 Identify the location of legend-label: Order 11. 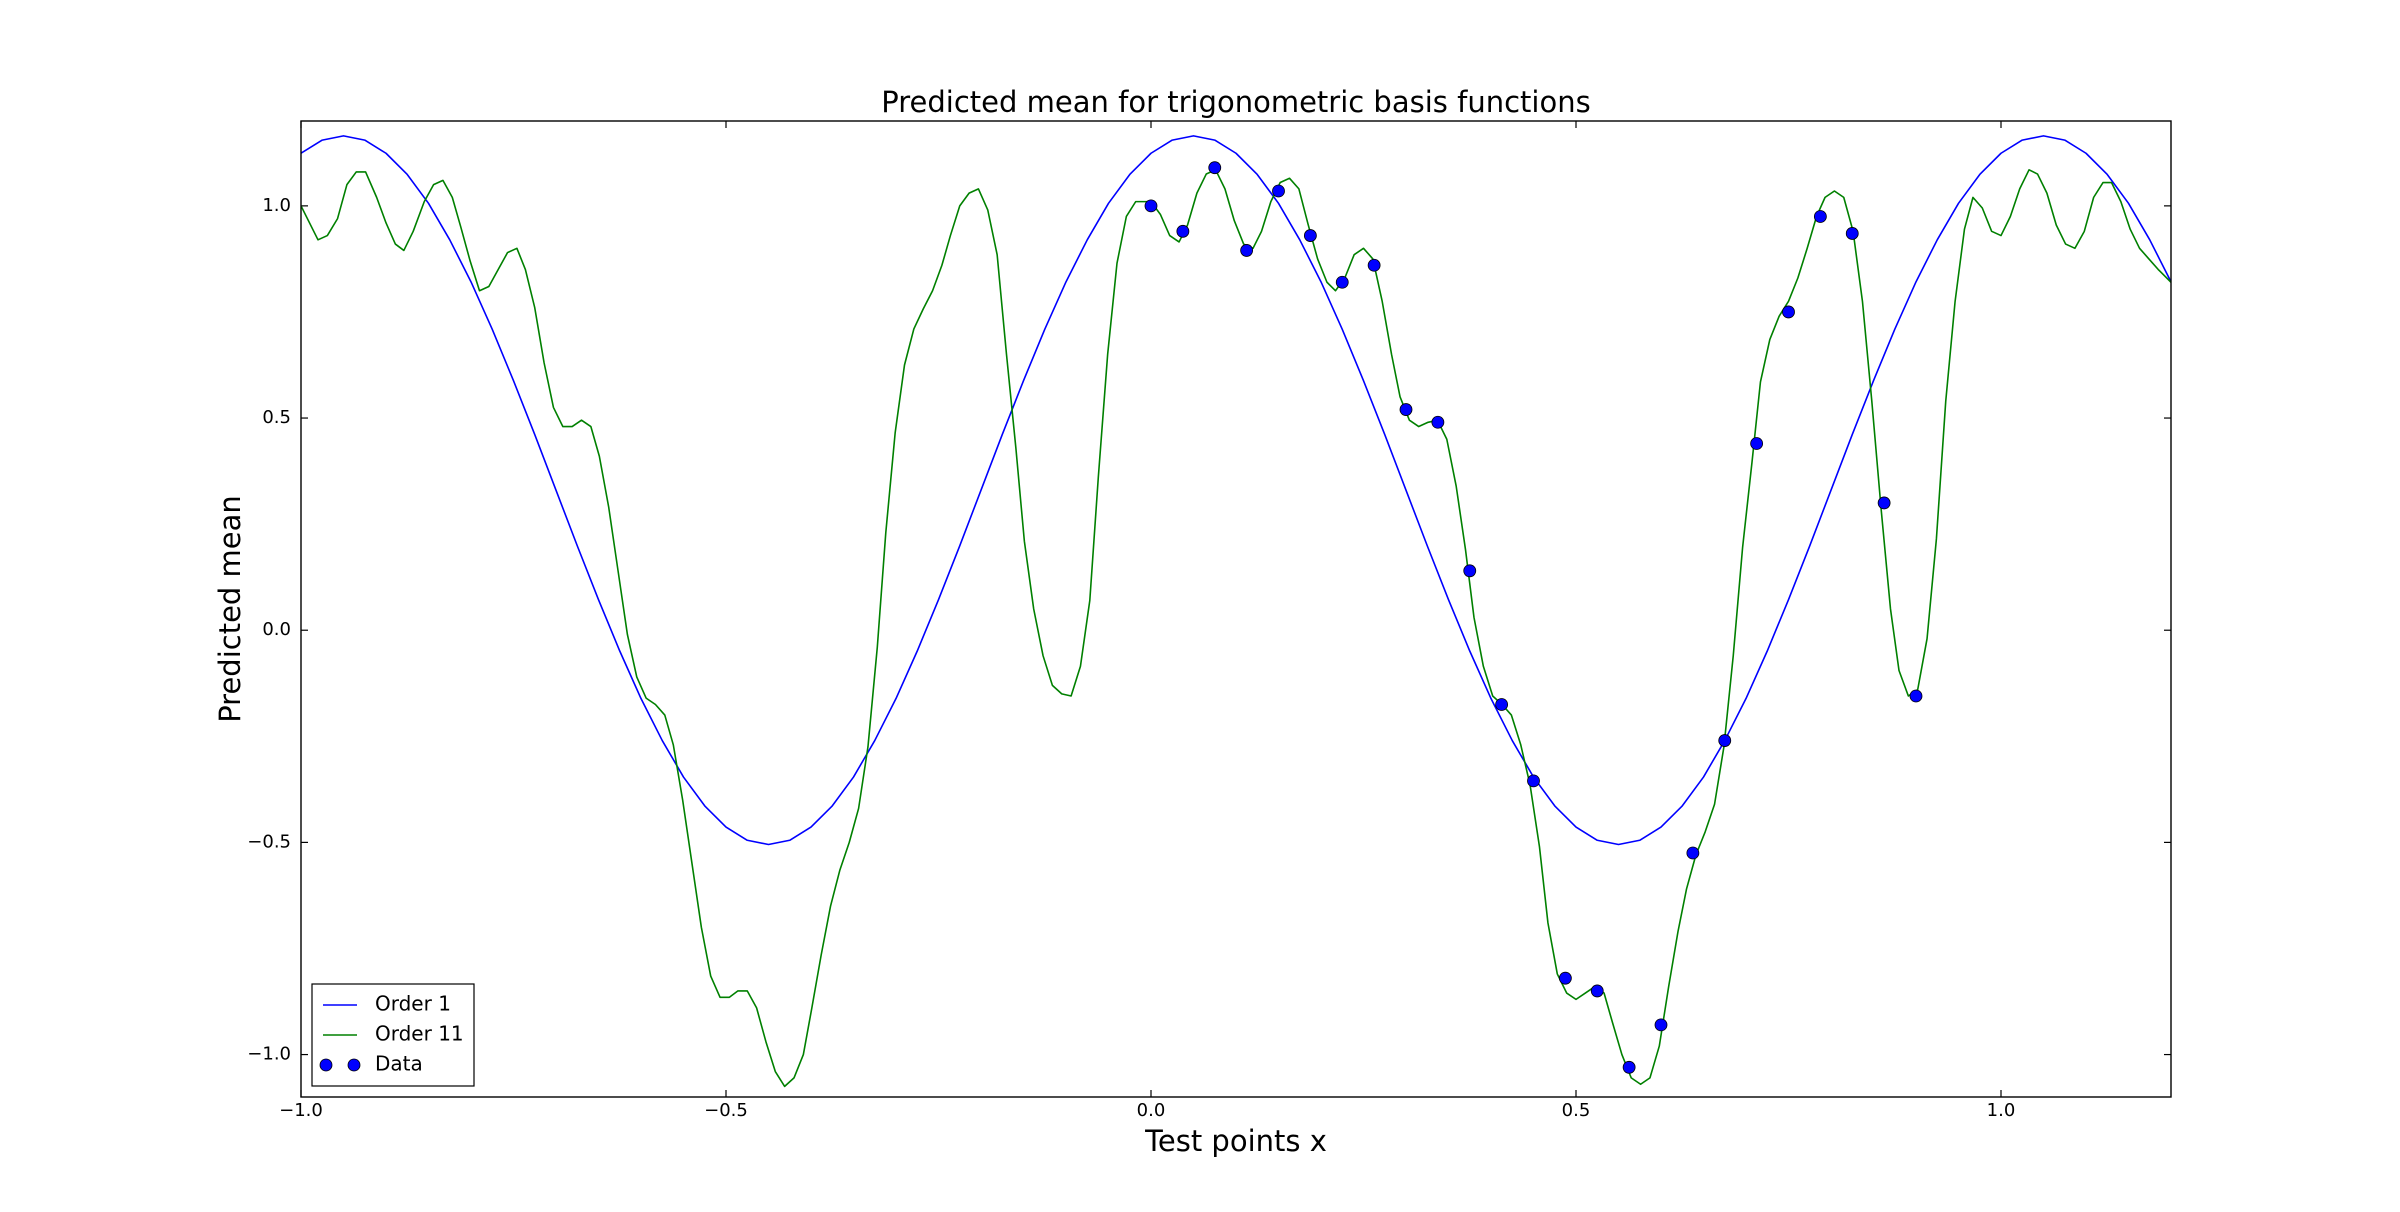
(419, 1034).